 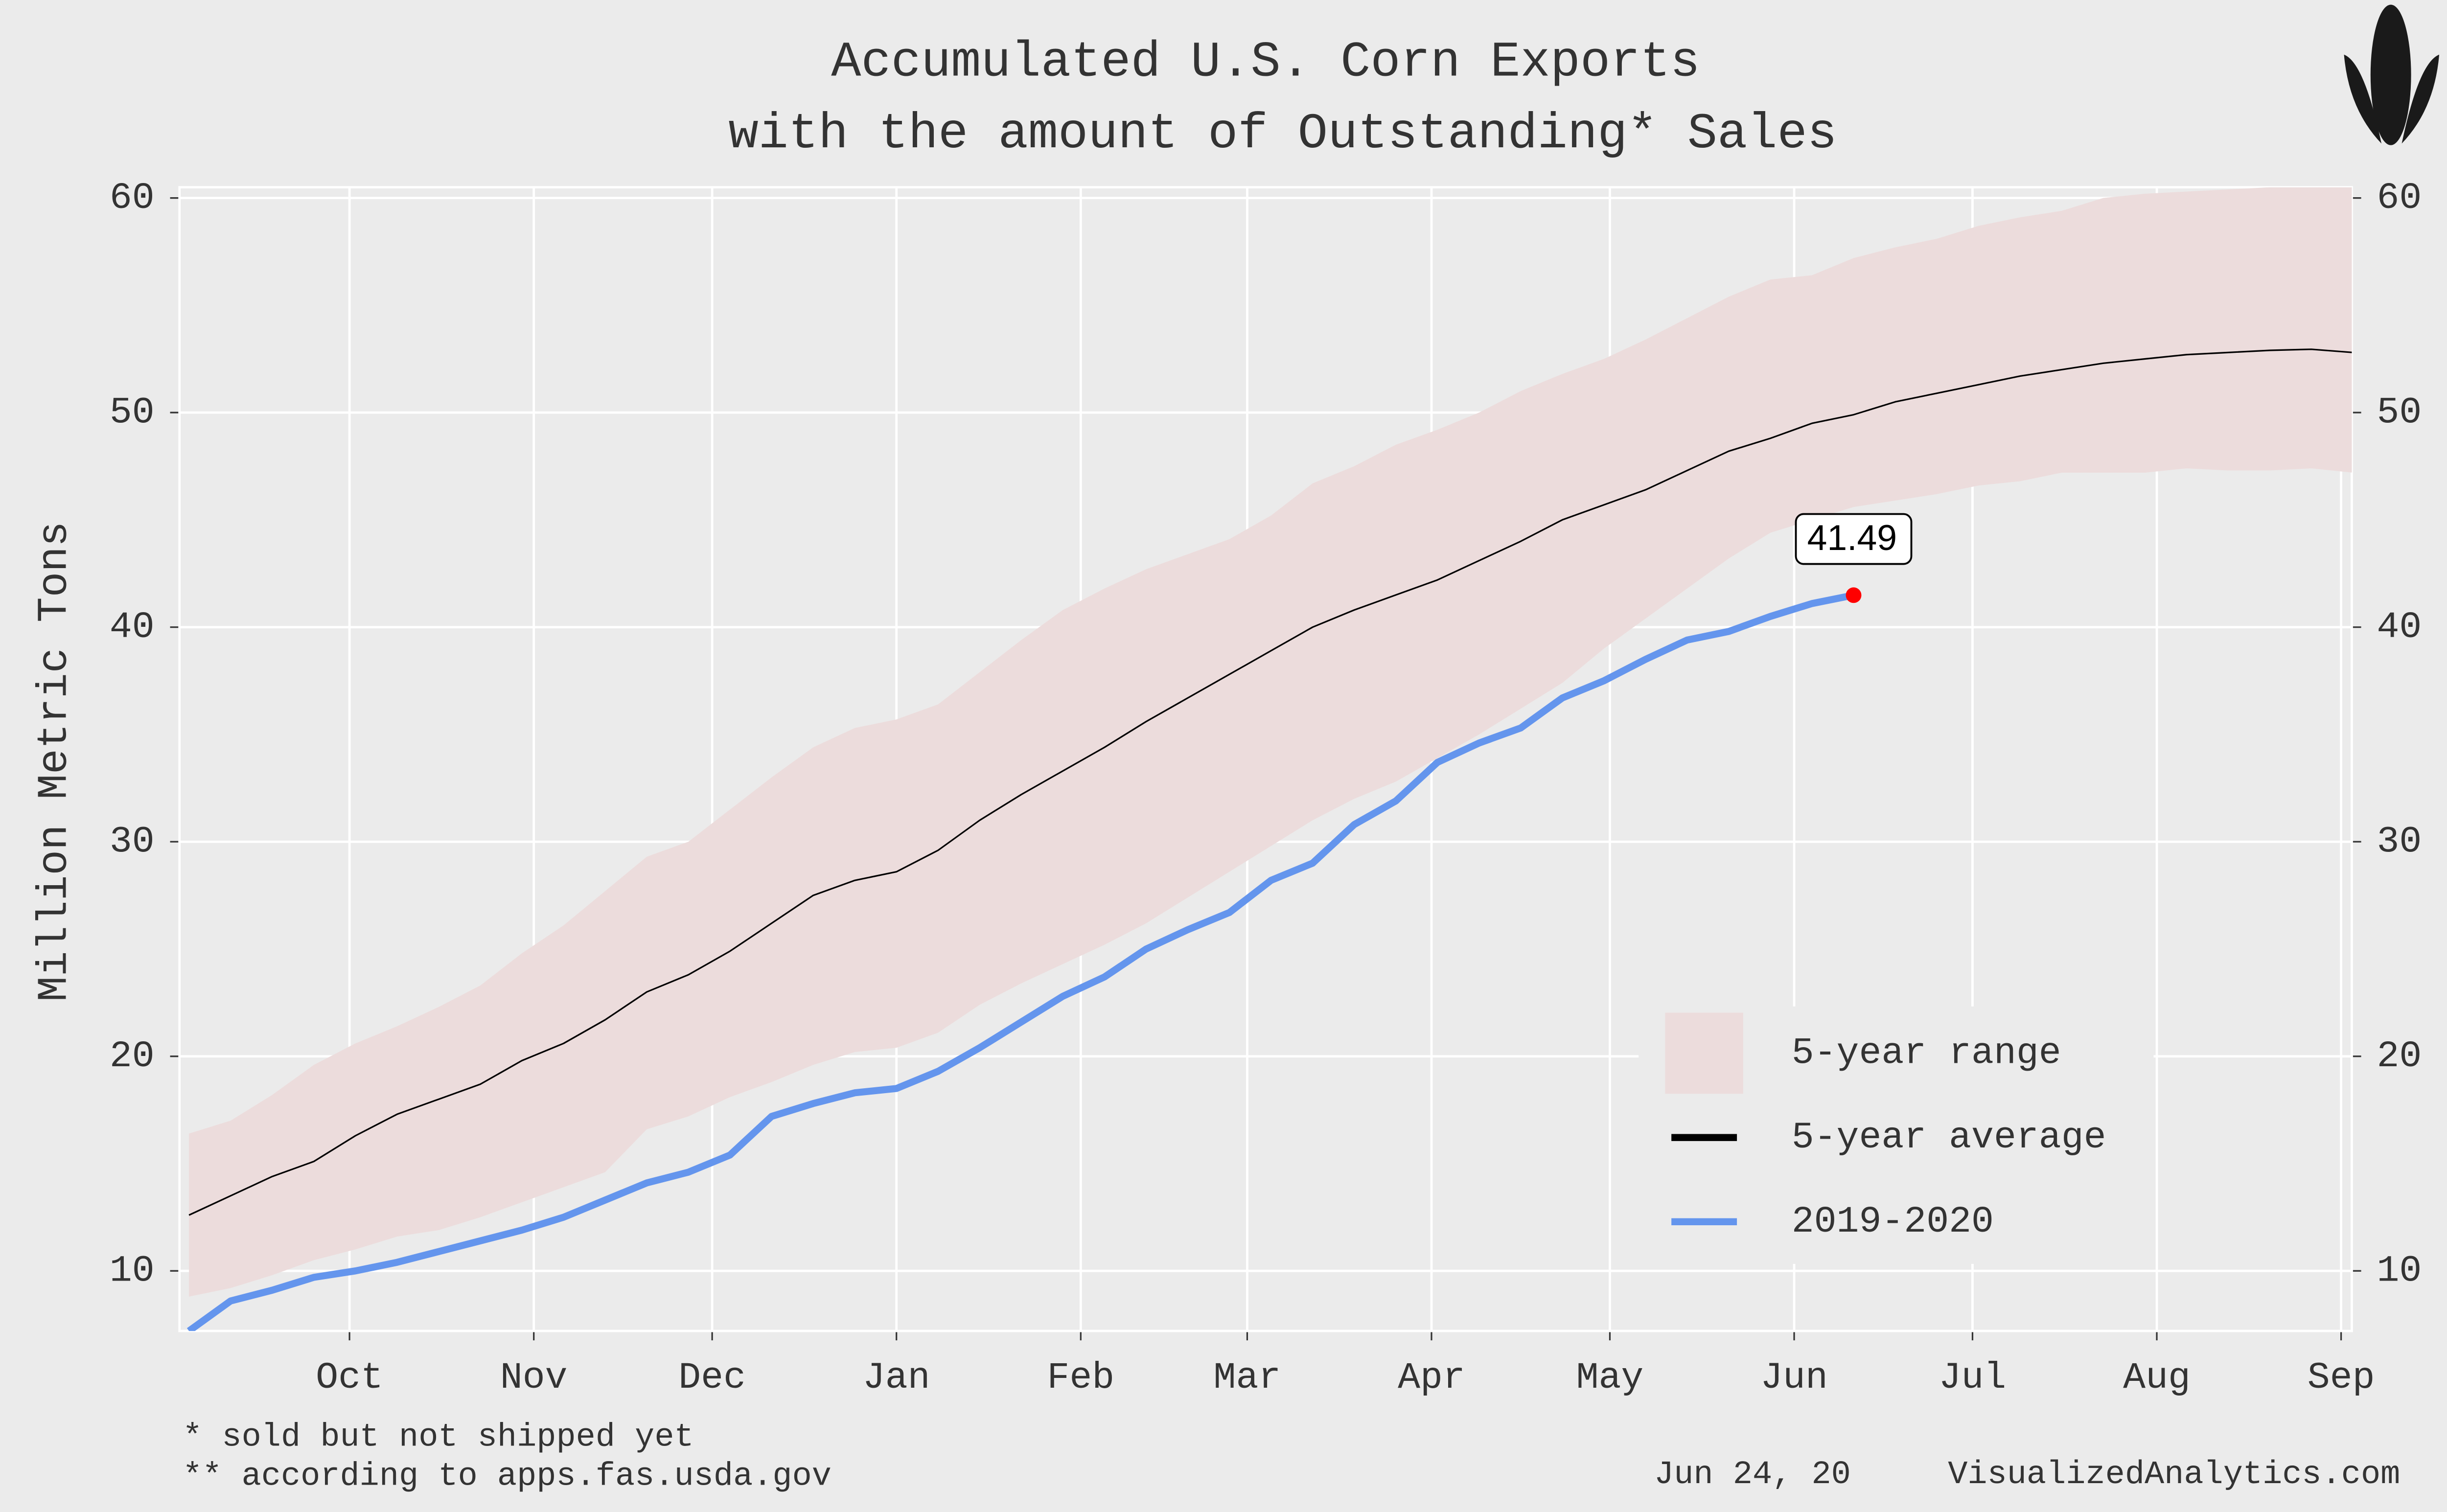 I want to click on chart-subtitle: with the amount of Outstanding* Sales, so click(x=1282, y=134).